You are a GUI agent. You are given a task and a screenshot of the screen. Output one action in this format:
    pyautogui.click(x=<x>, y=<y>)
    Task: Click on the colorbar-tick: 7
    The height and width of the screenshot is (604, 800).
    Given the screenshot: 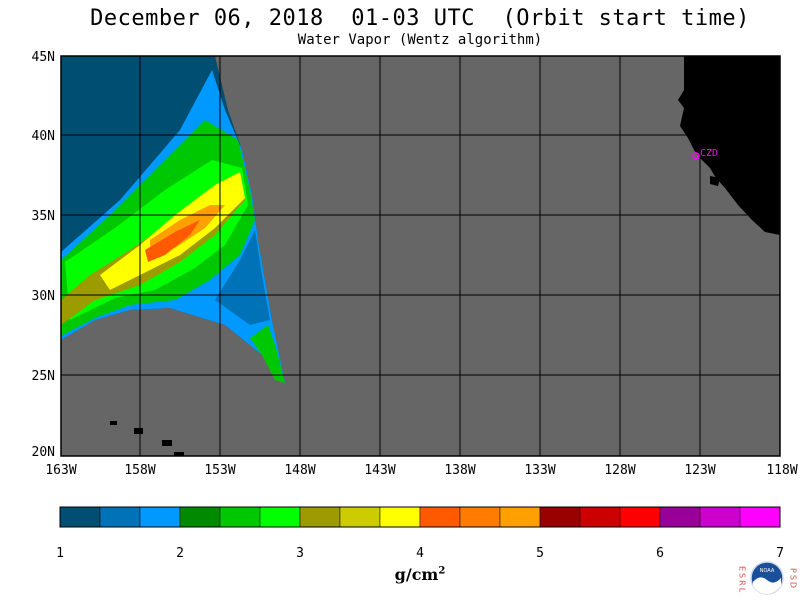 What is the action you would take?
    pyautogui.click(x=780, y=553)
    